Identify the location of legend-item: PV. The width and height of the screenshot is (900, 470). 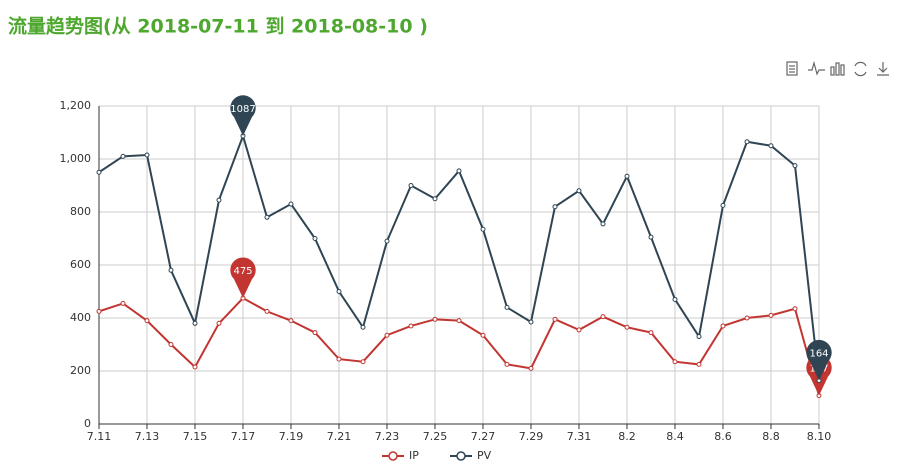
(471, 455).